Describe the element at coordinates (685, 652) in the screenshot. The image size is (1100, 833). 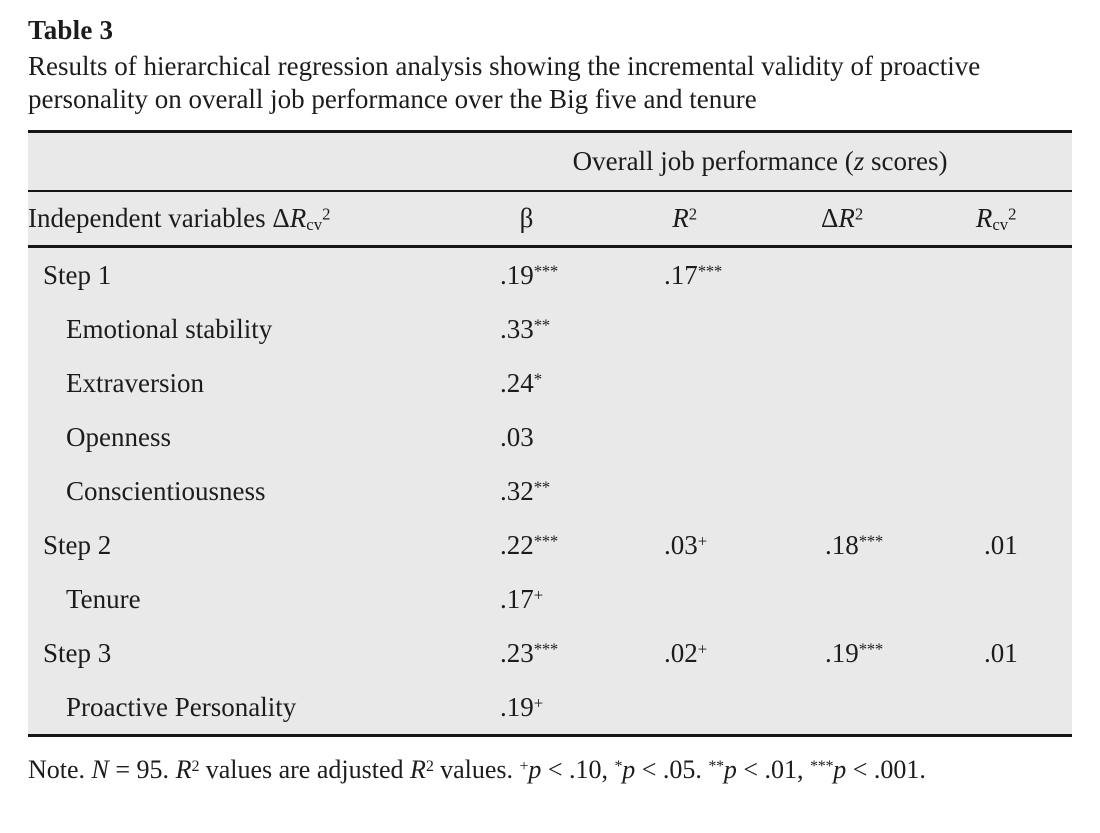
I see `cell-r2: .02+` at that location.